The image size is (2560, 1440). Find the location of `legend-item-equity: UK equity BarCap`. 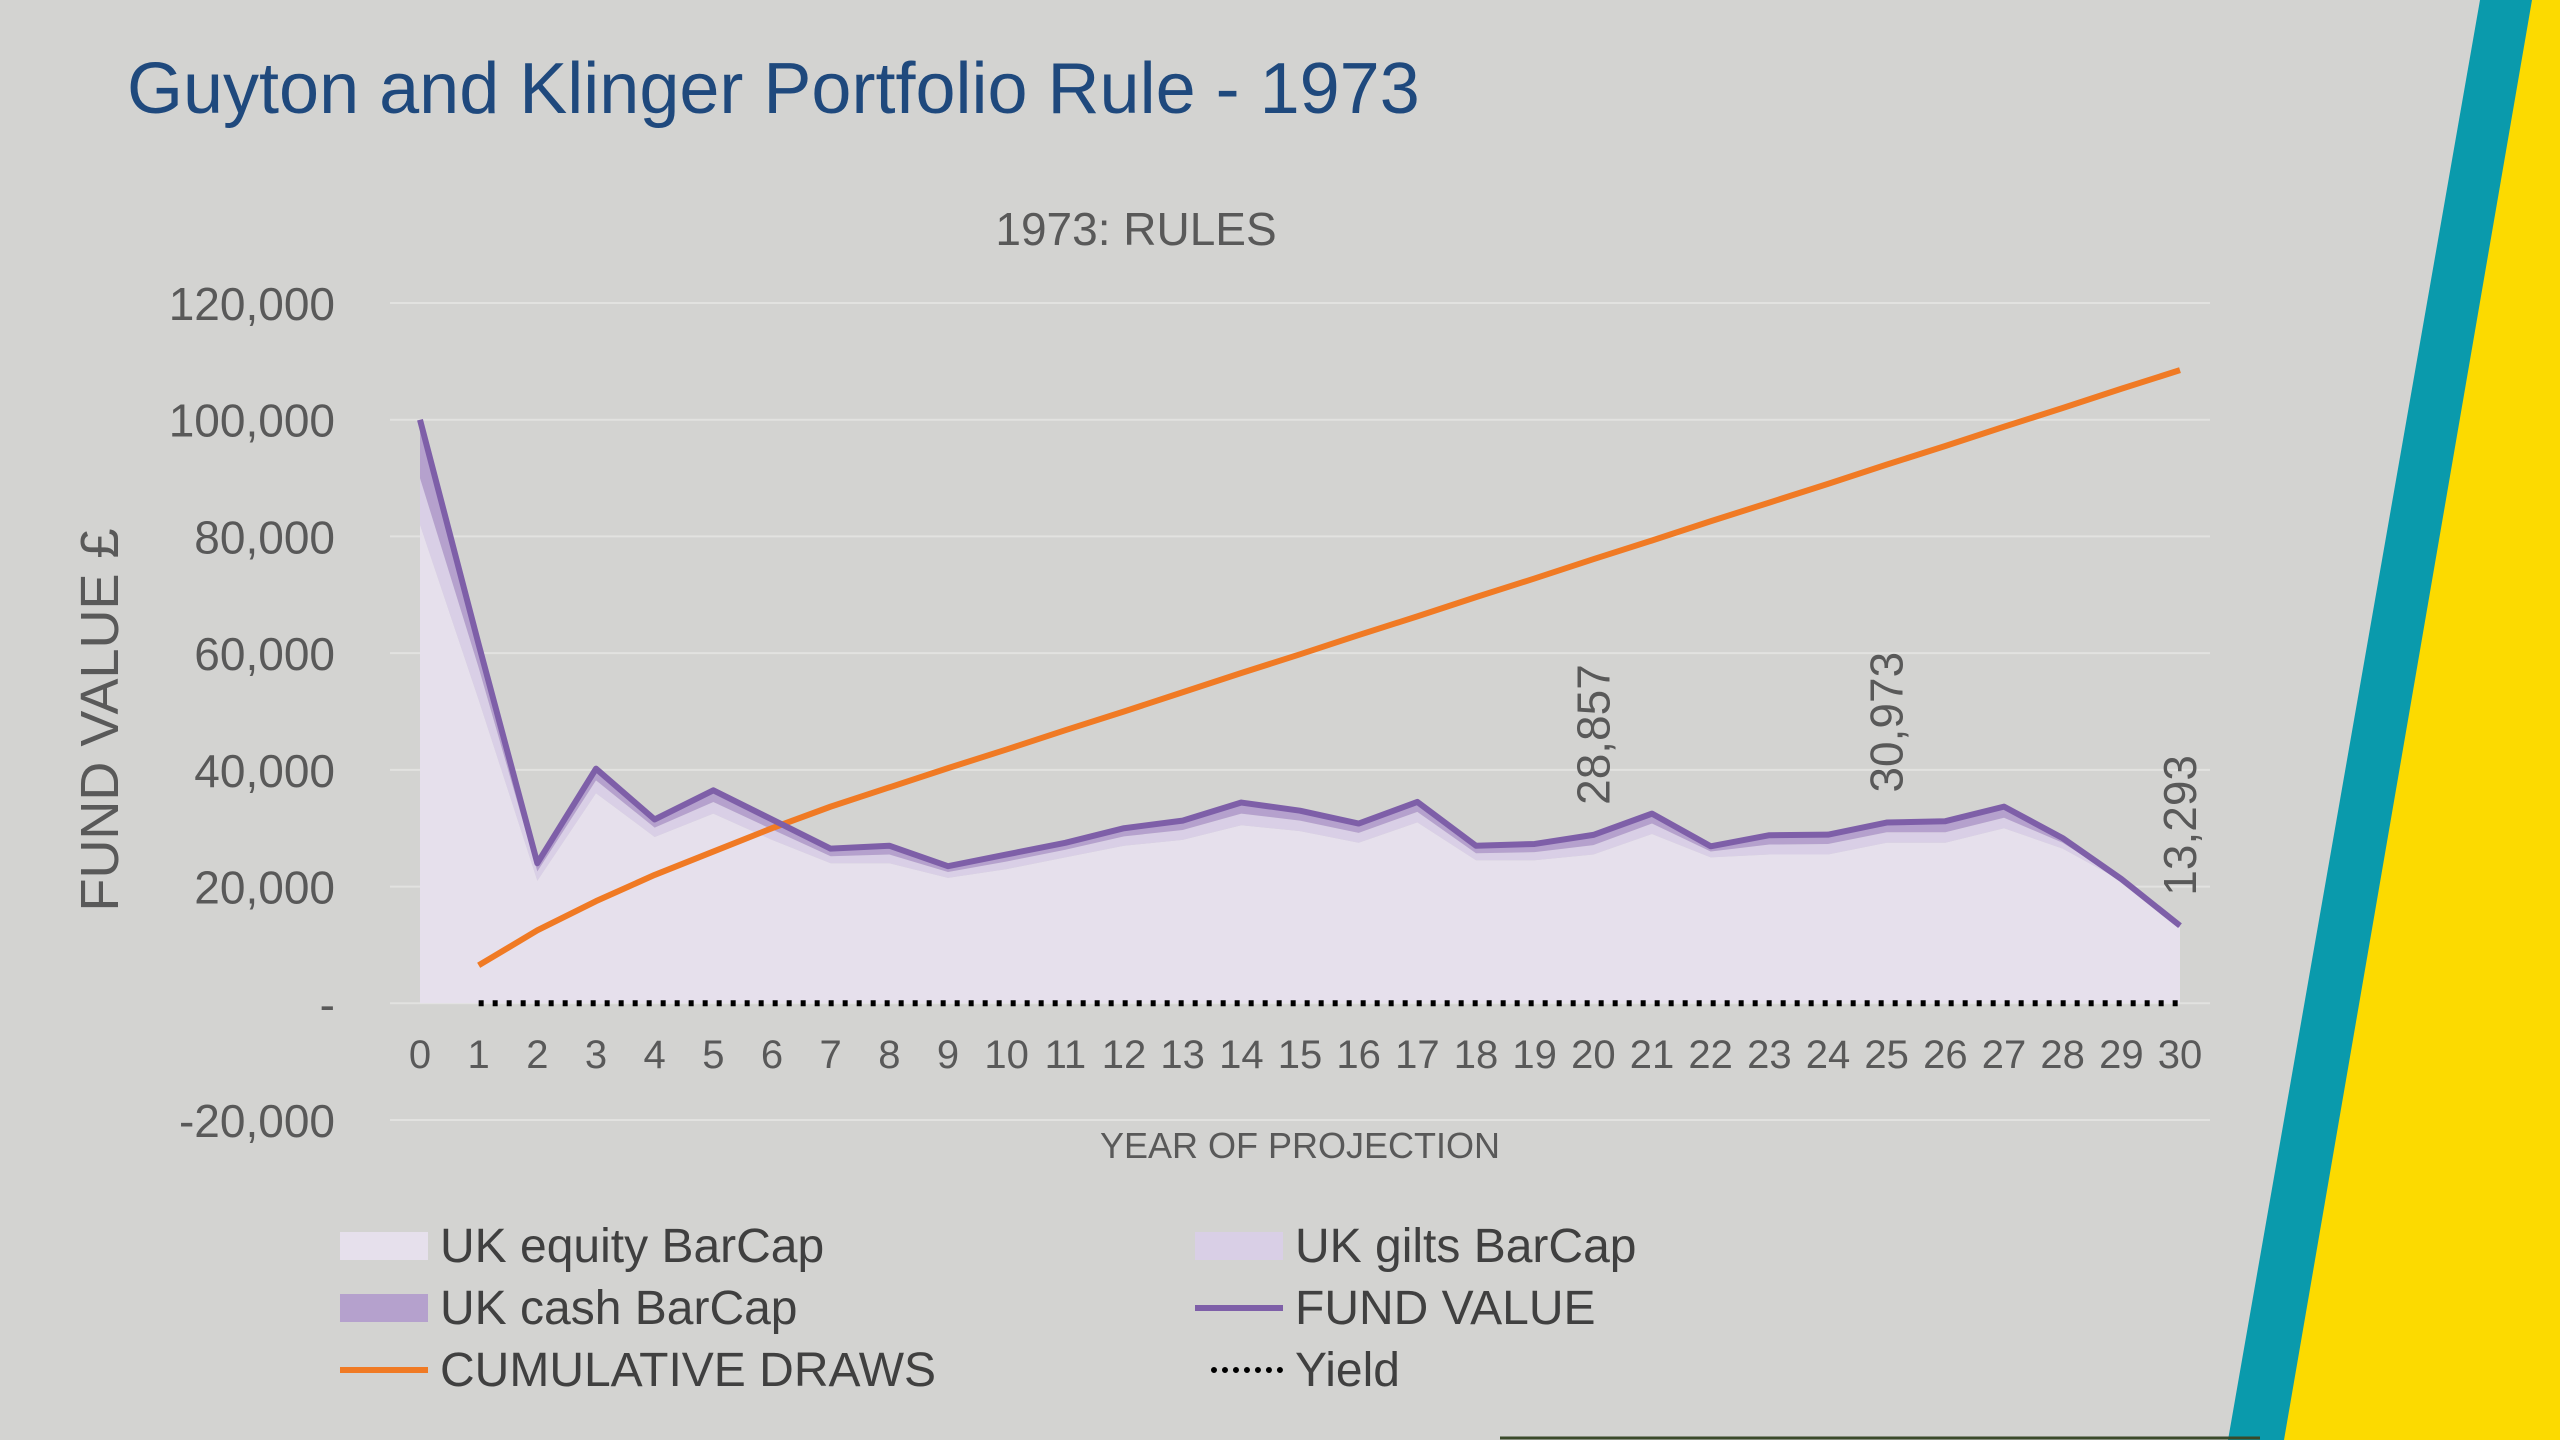

legend-item-equity: UK equity BarCap is located at coordinates (767, 1246).